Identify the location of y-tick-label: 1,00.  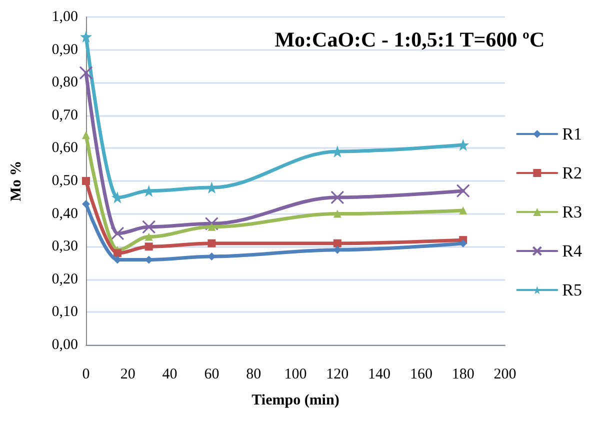
(65, 17).